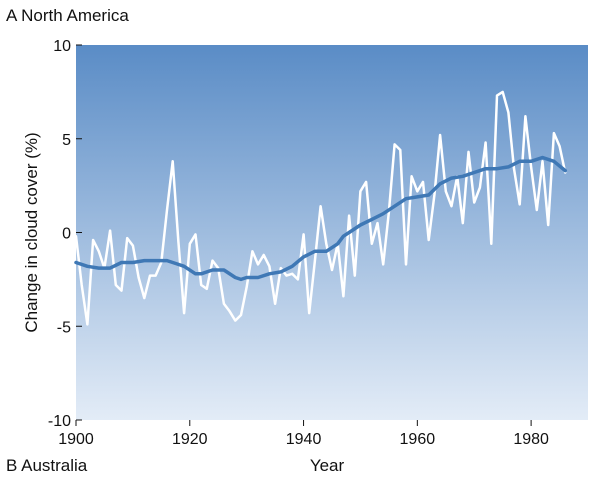 The image size is (604, 481). I want to click on y-tick-label: 0, so click(66, 234).